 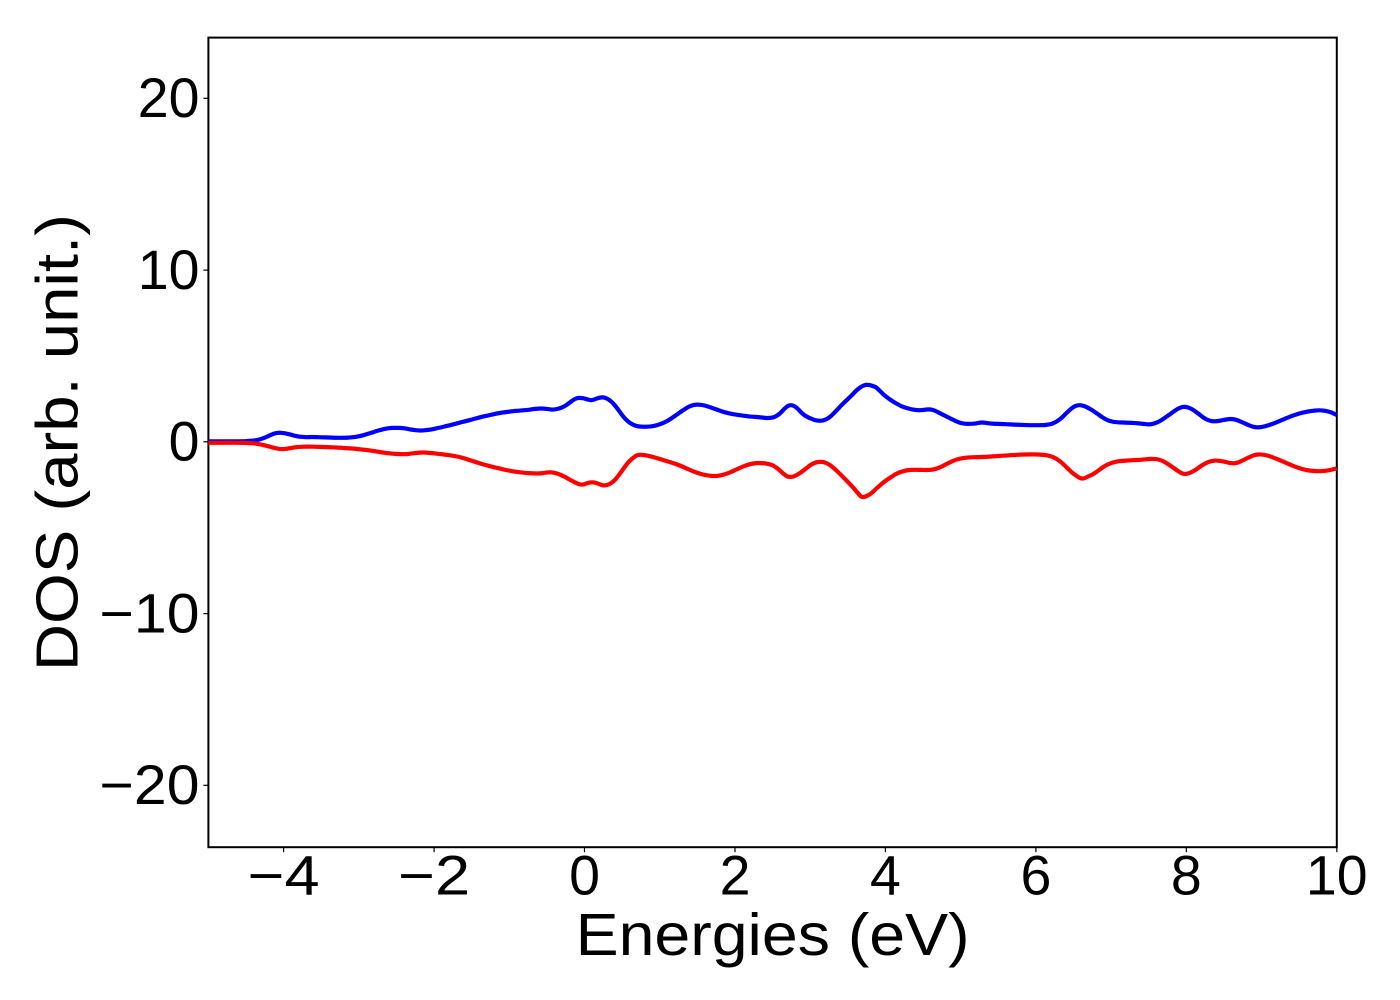 What do you see at coordinates (885, 876) in the screenshot?
I see `svg-text: 4` at bounding box center [885, 876].